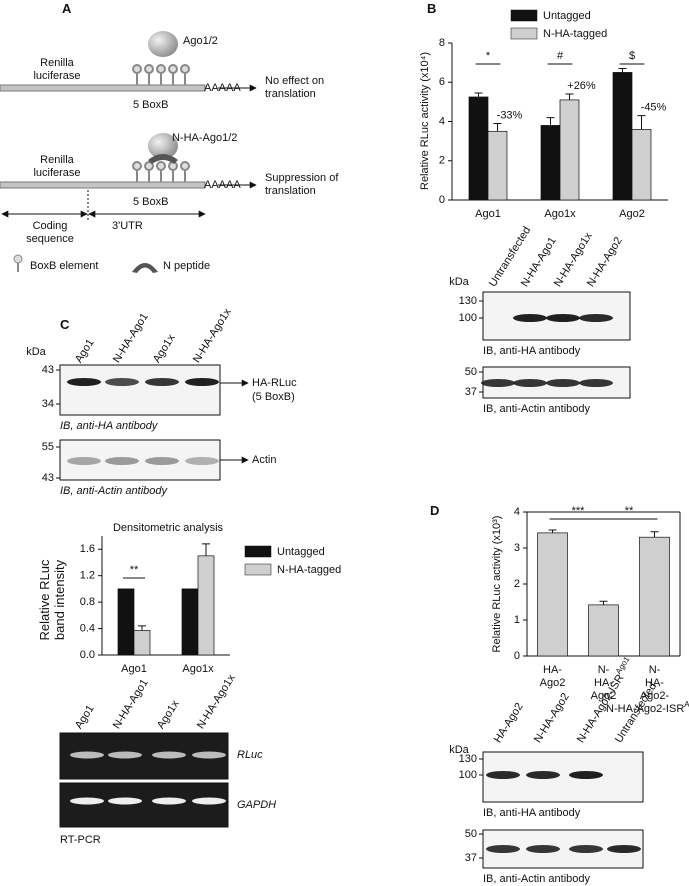 This screenshot has width=689, height=886. Describe the element at coordinates (48, 404) in the screenshot. I see `marker-label: 34` at that location.